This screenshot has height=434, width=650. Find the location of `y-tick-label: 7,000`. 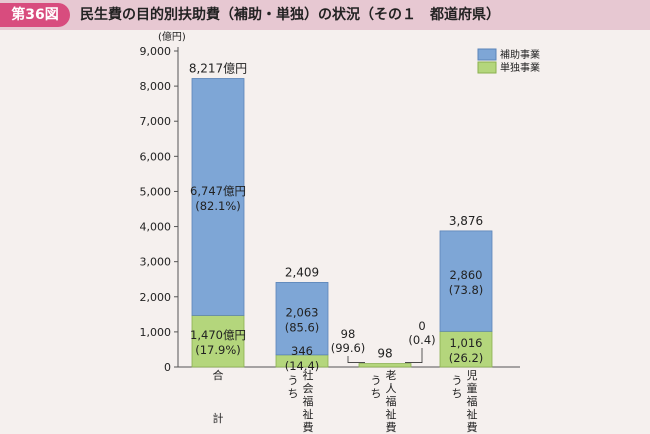

y-tick-label: 7,000 is located at coordinates (156, 121).